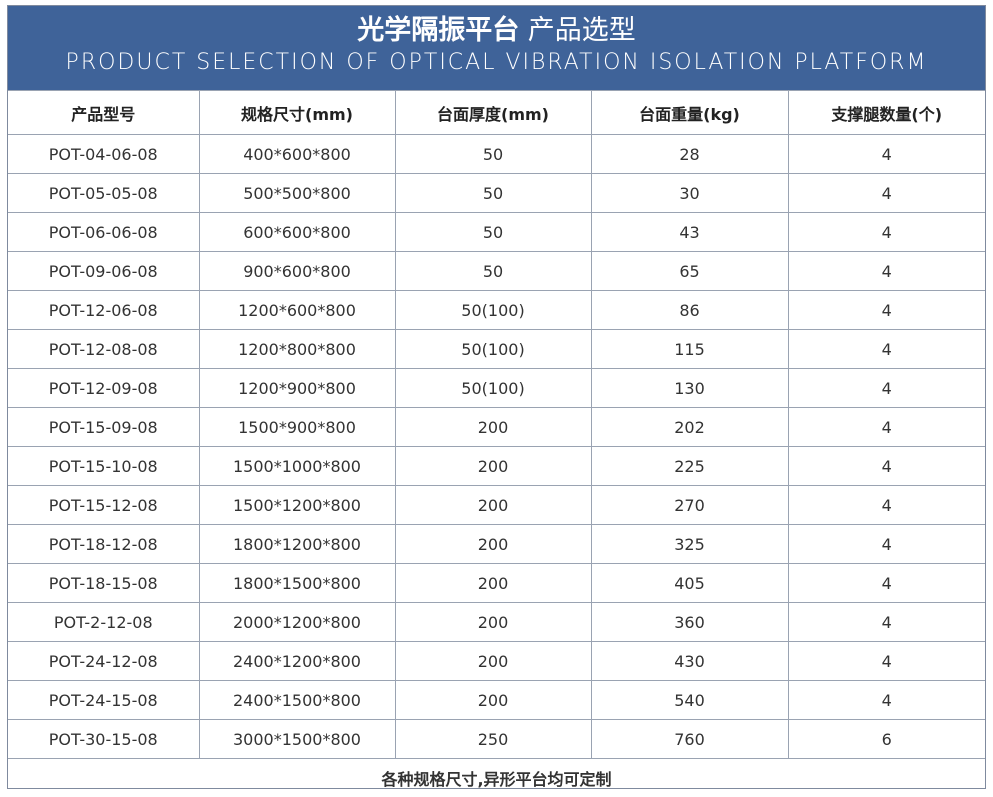 The width and height of the screenshot is (993, 797). Describe the element at coordinates (689, 154) in the screenshot. I see `table-cell: 28` at that location.